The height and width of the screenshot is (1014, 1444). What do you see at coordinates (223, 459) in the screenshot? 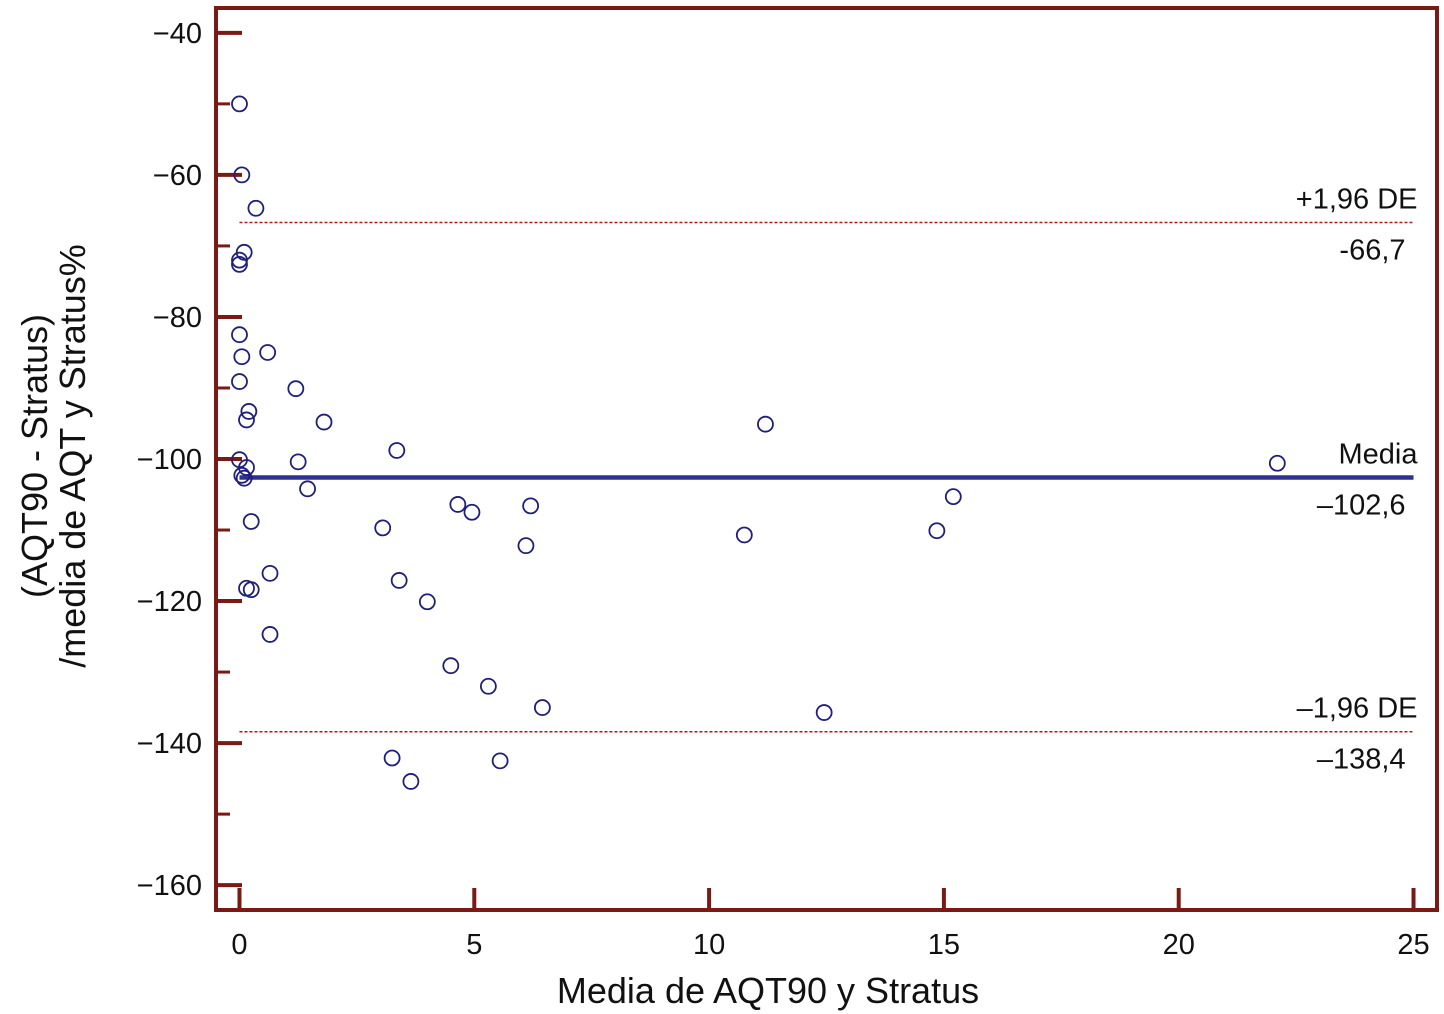
I see `y-minor-ticks` at bounding box center [223, 459].